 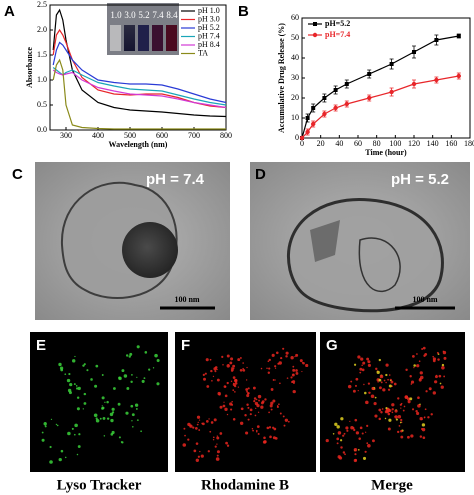 I want to click on y-axis-label: Accumulative Drug Release (%), so click(x=281, y=78).